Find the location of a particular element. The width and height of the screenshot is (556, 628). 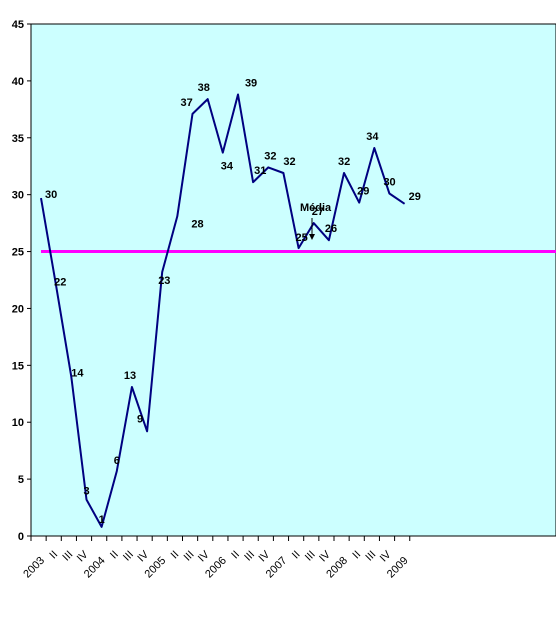

y-tick-label: 35 is located at coordinates (18, 139).